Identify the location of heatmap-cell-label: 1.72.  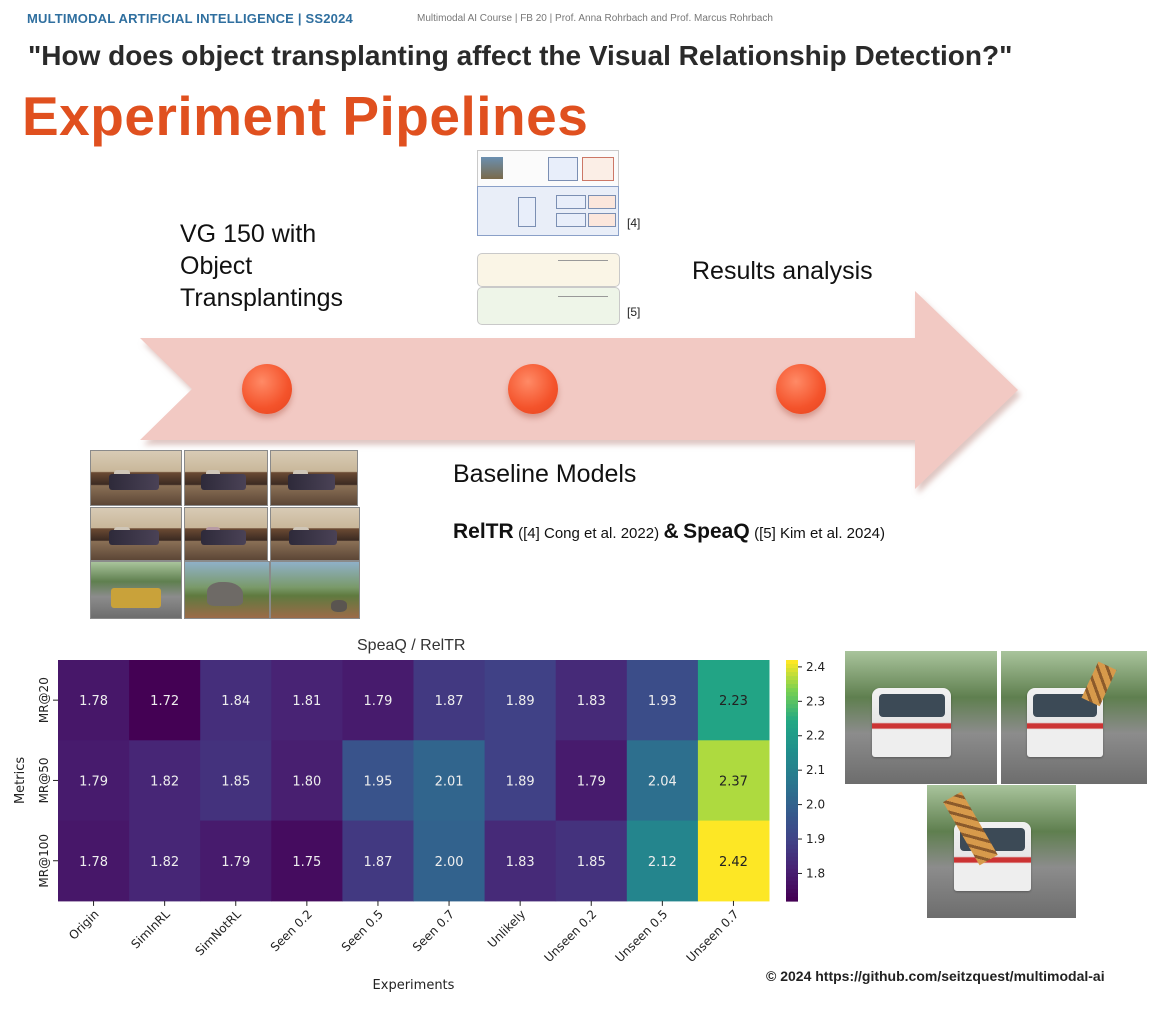
(164, 701).